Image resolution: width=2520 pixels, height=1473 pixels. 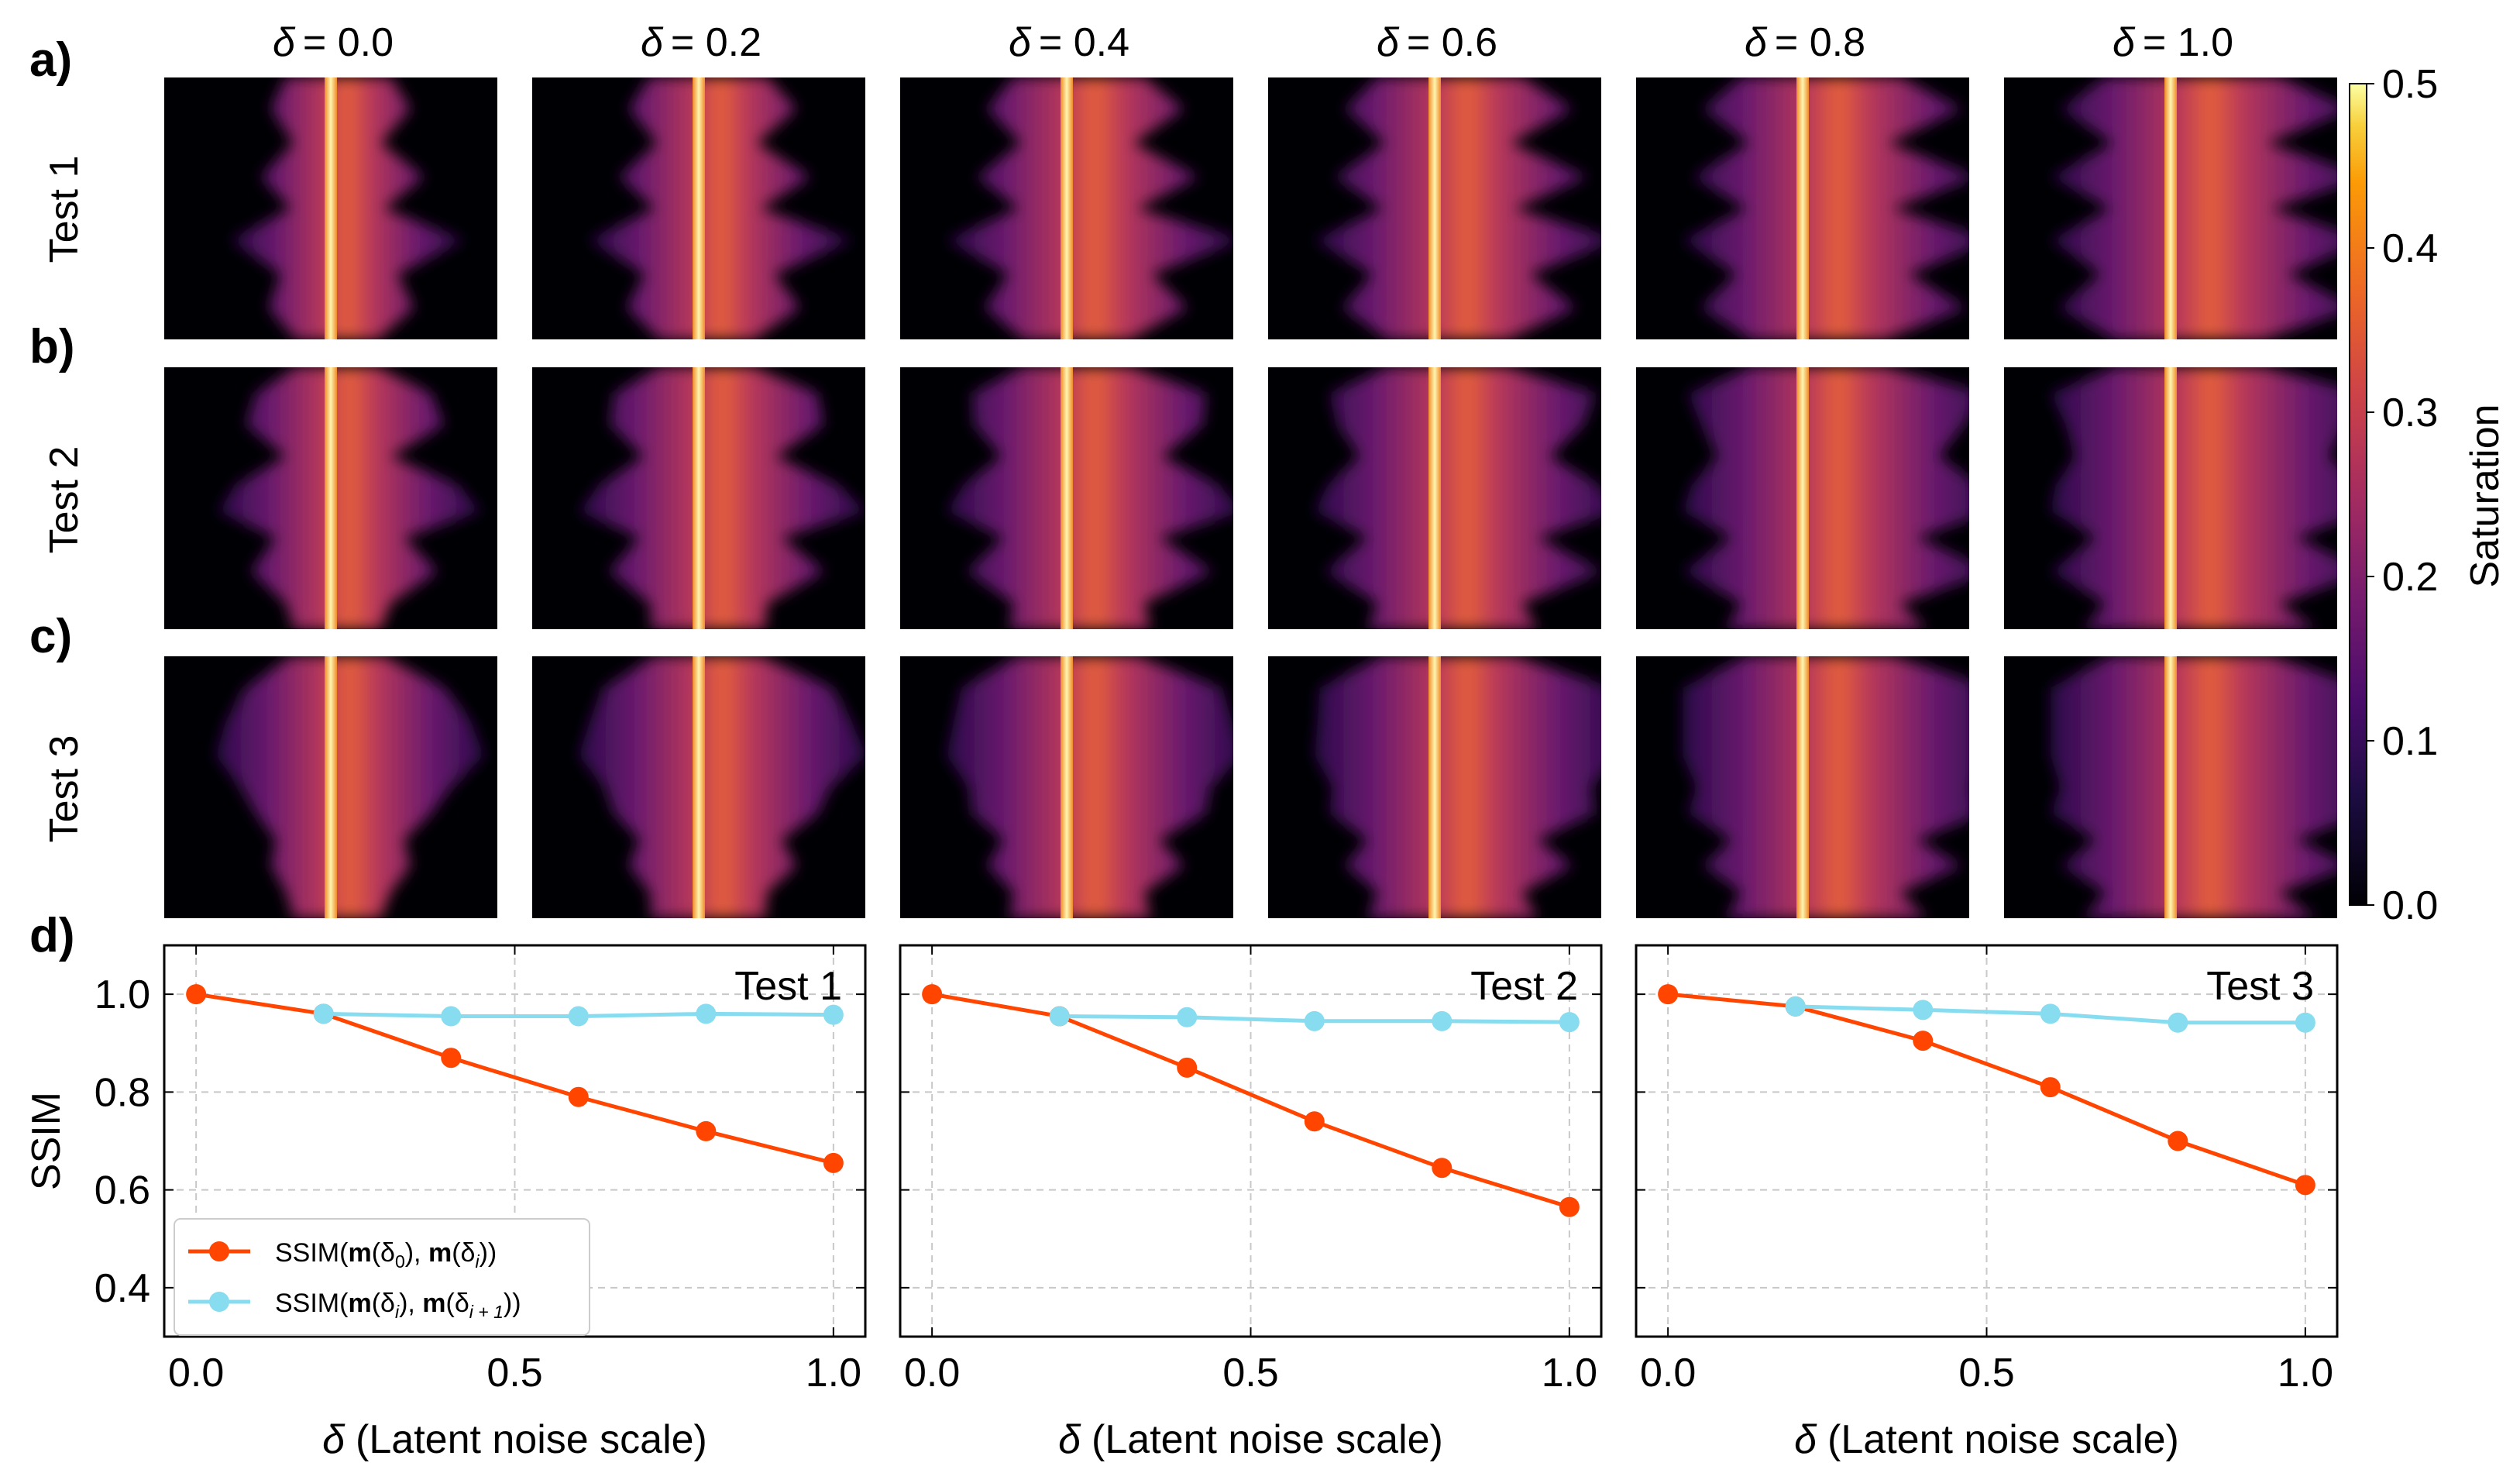 I want to click on y-axis-label: SSIM, so click(x=47, y=1141).